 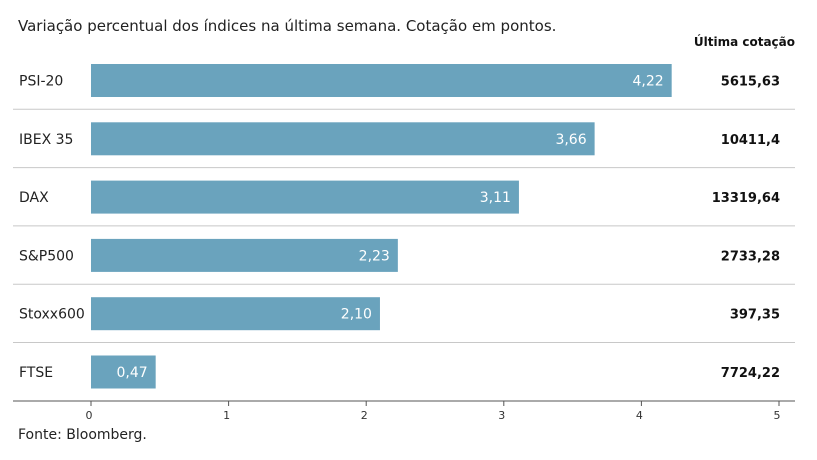 I want to click on x-tick-label: 5, so click(x=777, y=415).